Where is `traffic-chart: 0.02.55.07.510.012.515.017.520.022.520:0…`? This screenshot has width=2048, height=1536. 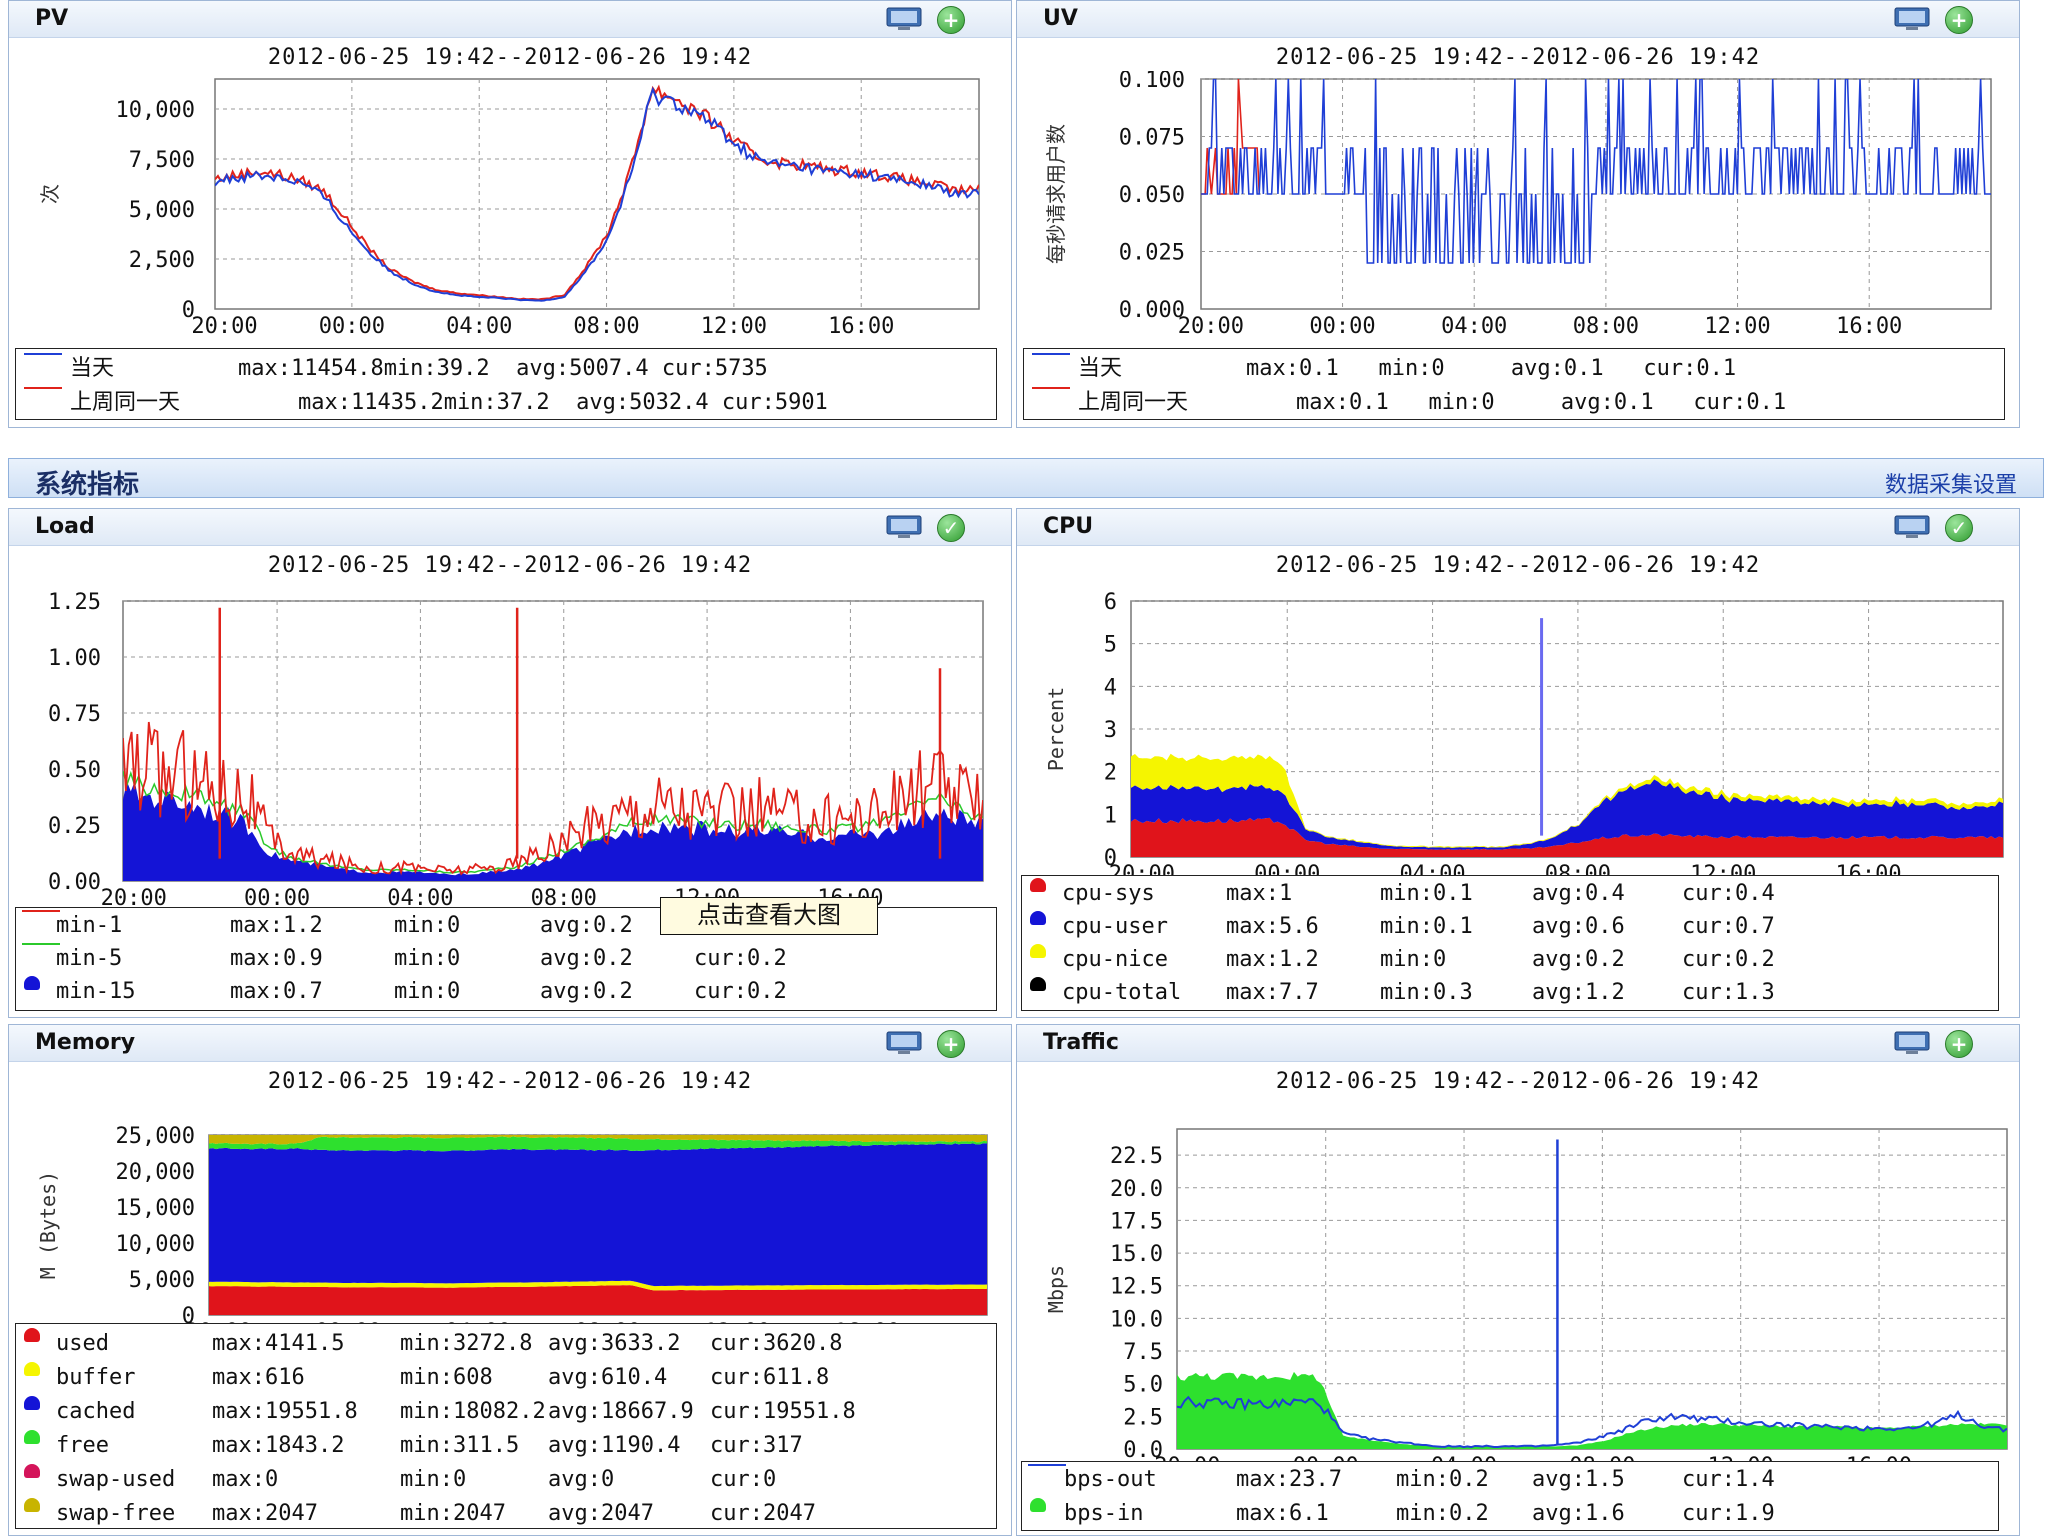 traffic-chart: 0.02.55.07.510.012.515.017.520.022.520:0… is located at coordinates (1519, 1285).